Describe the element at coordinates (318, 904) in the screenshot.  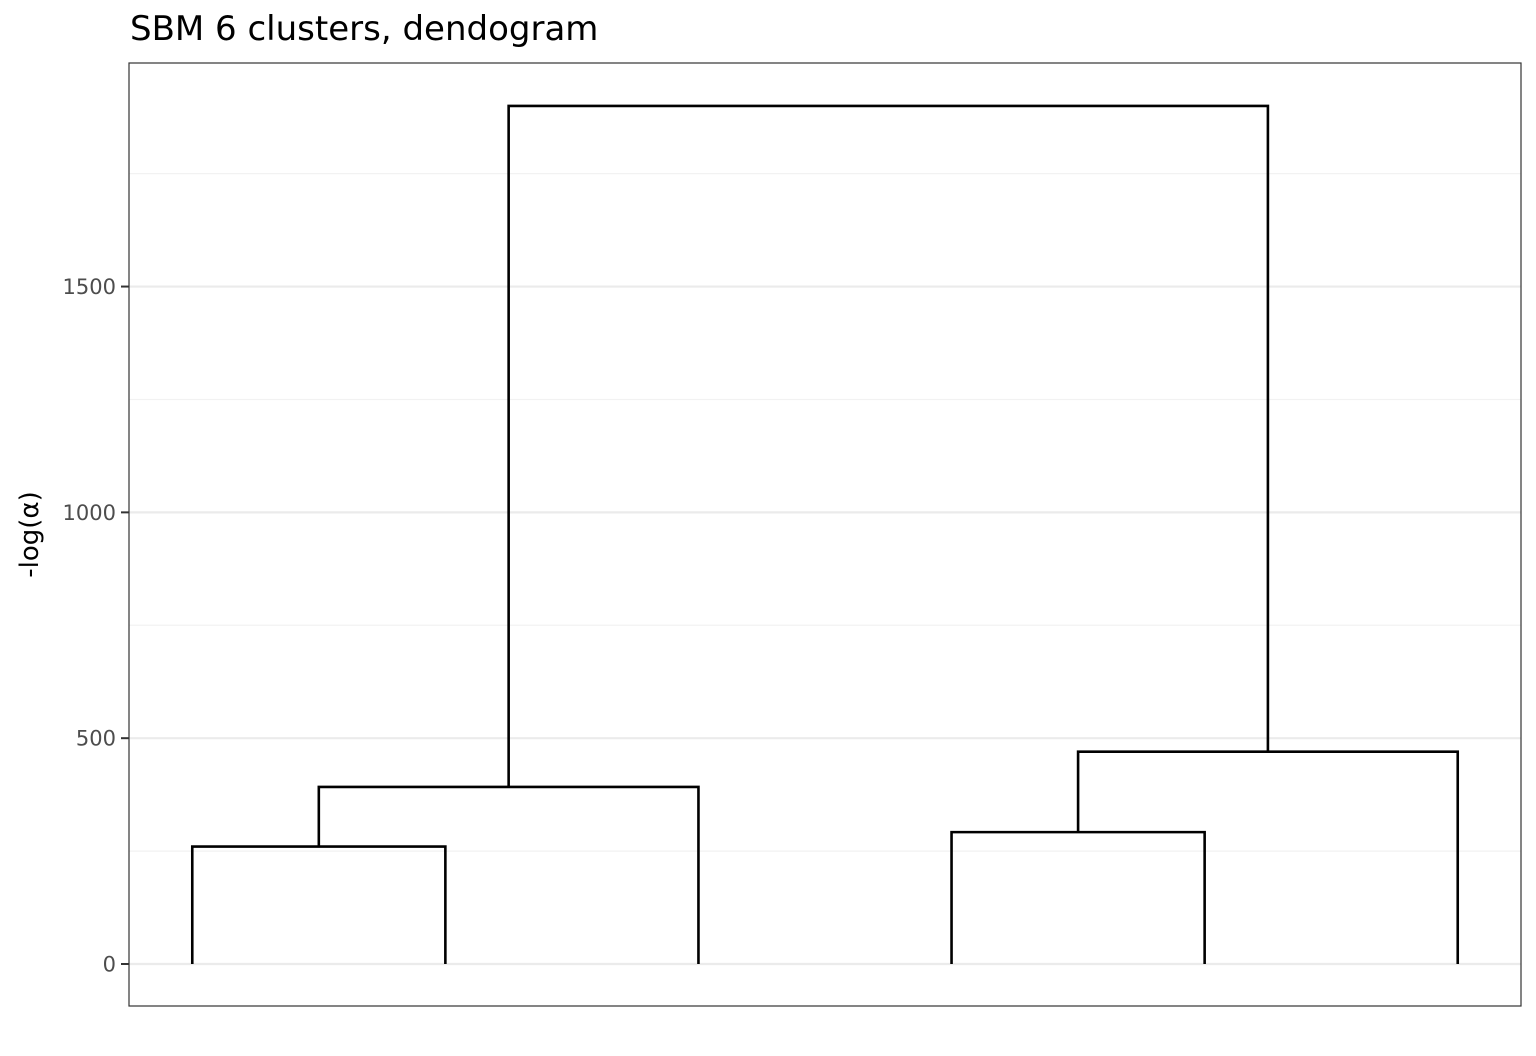
I see `dendrogram-link-merge-leaf1-leaf2` at that location.